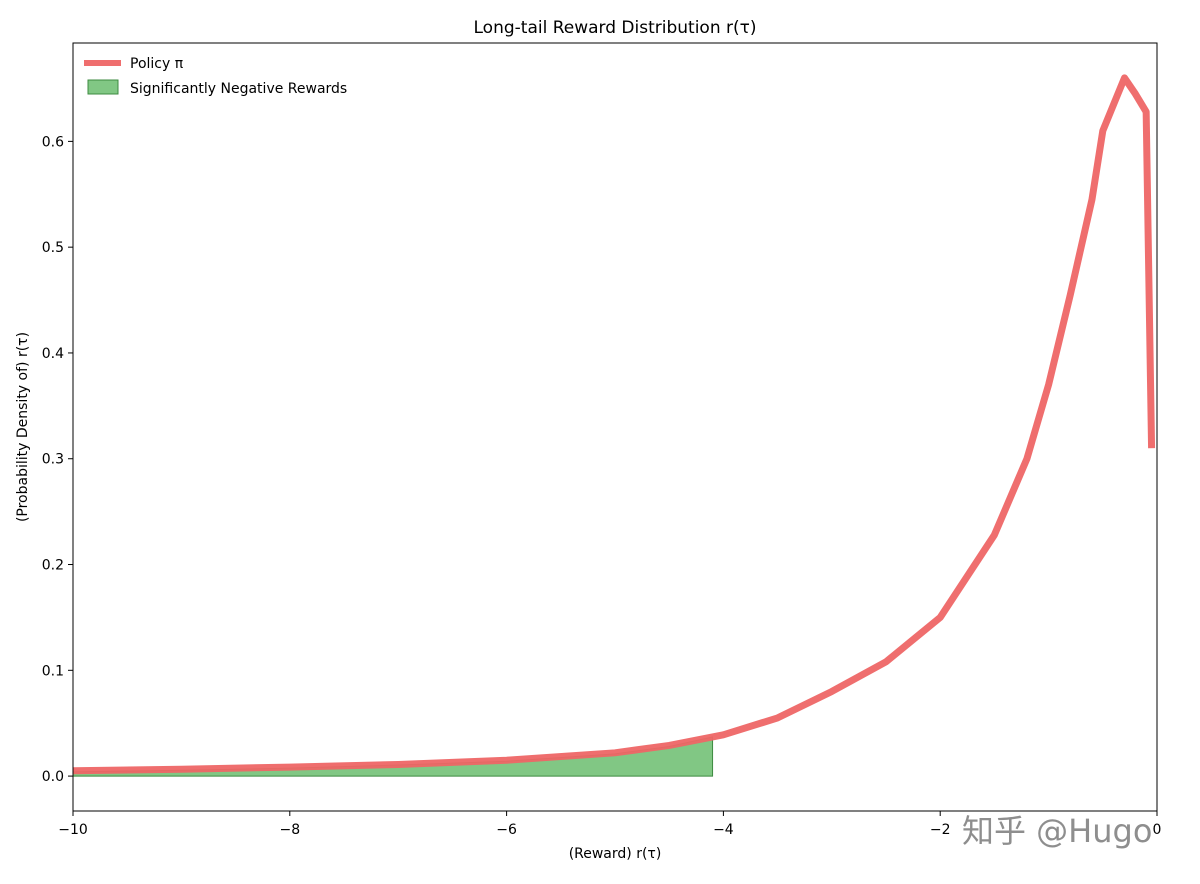  What do you see at coordinates (73, 830) in the screenshot?
I see `x-tick-label: −10` at bounding box center [73, 830].